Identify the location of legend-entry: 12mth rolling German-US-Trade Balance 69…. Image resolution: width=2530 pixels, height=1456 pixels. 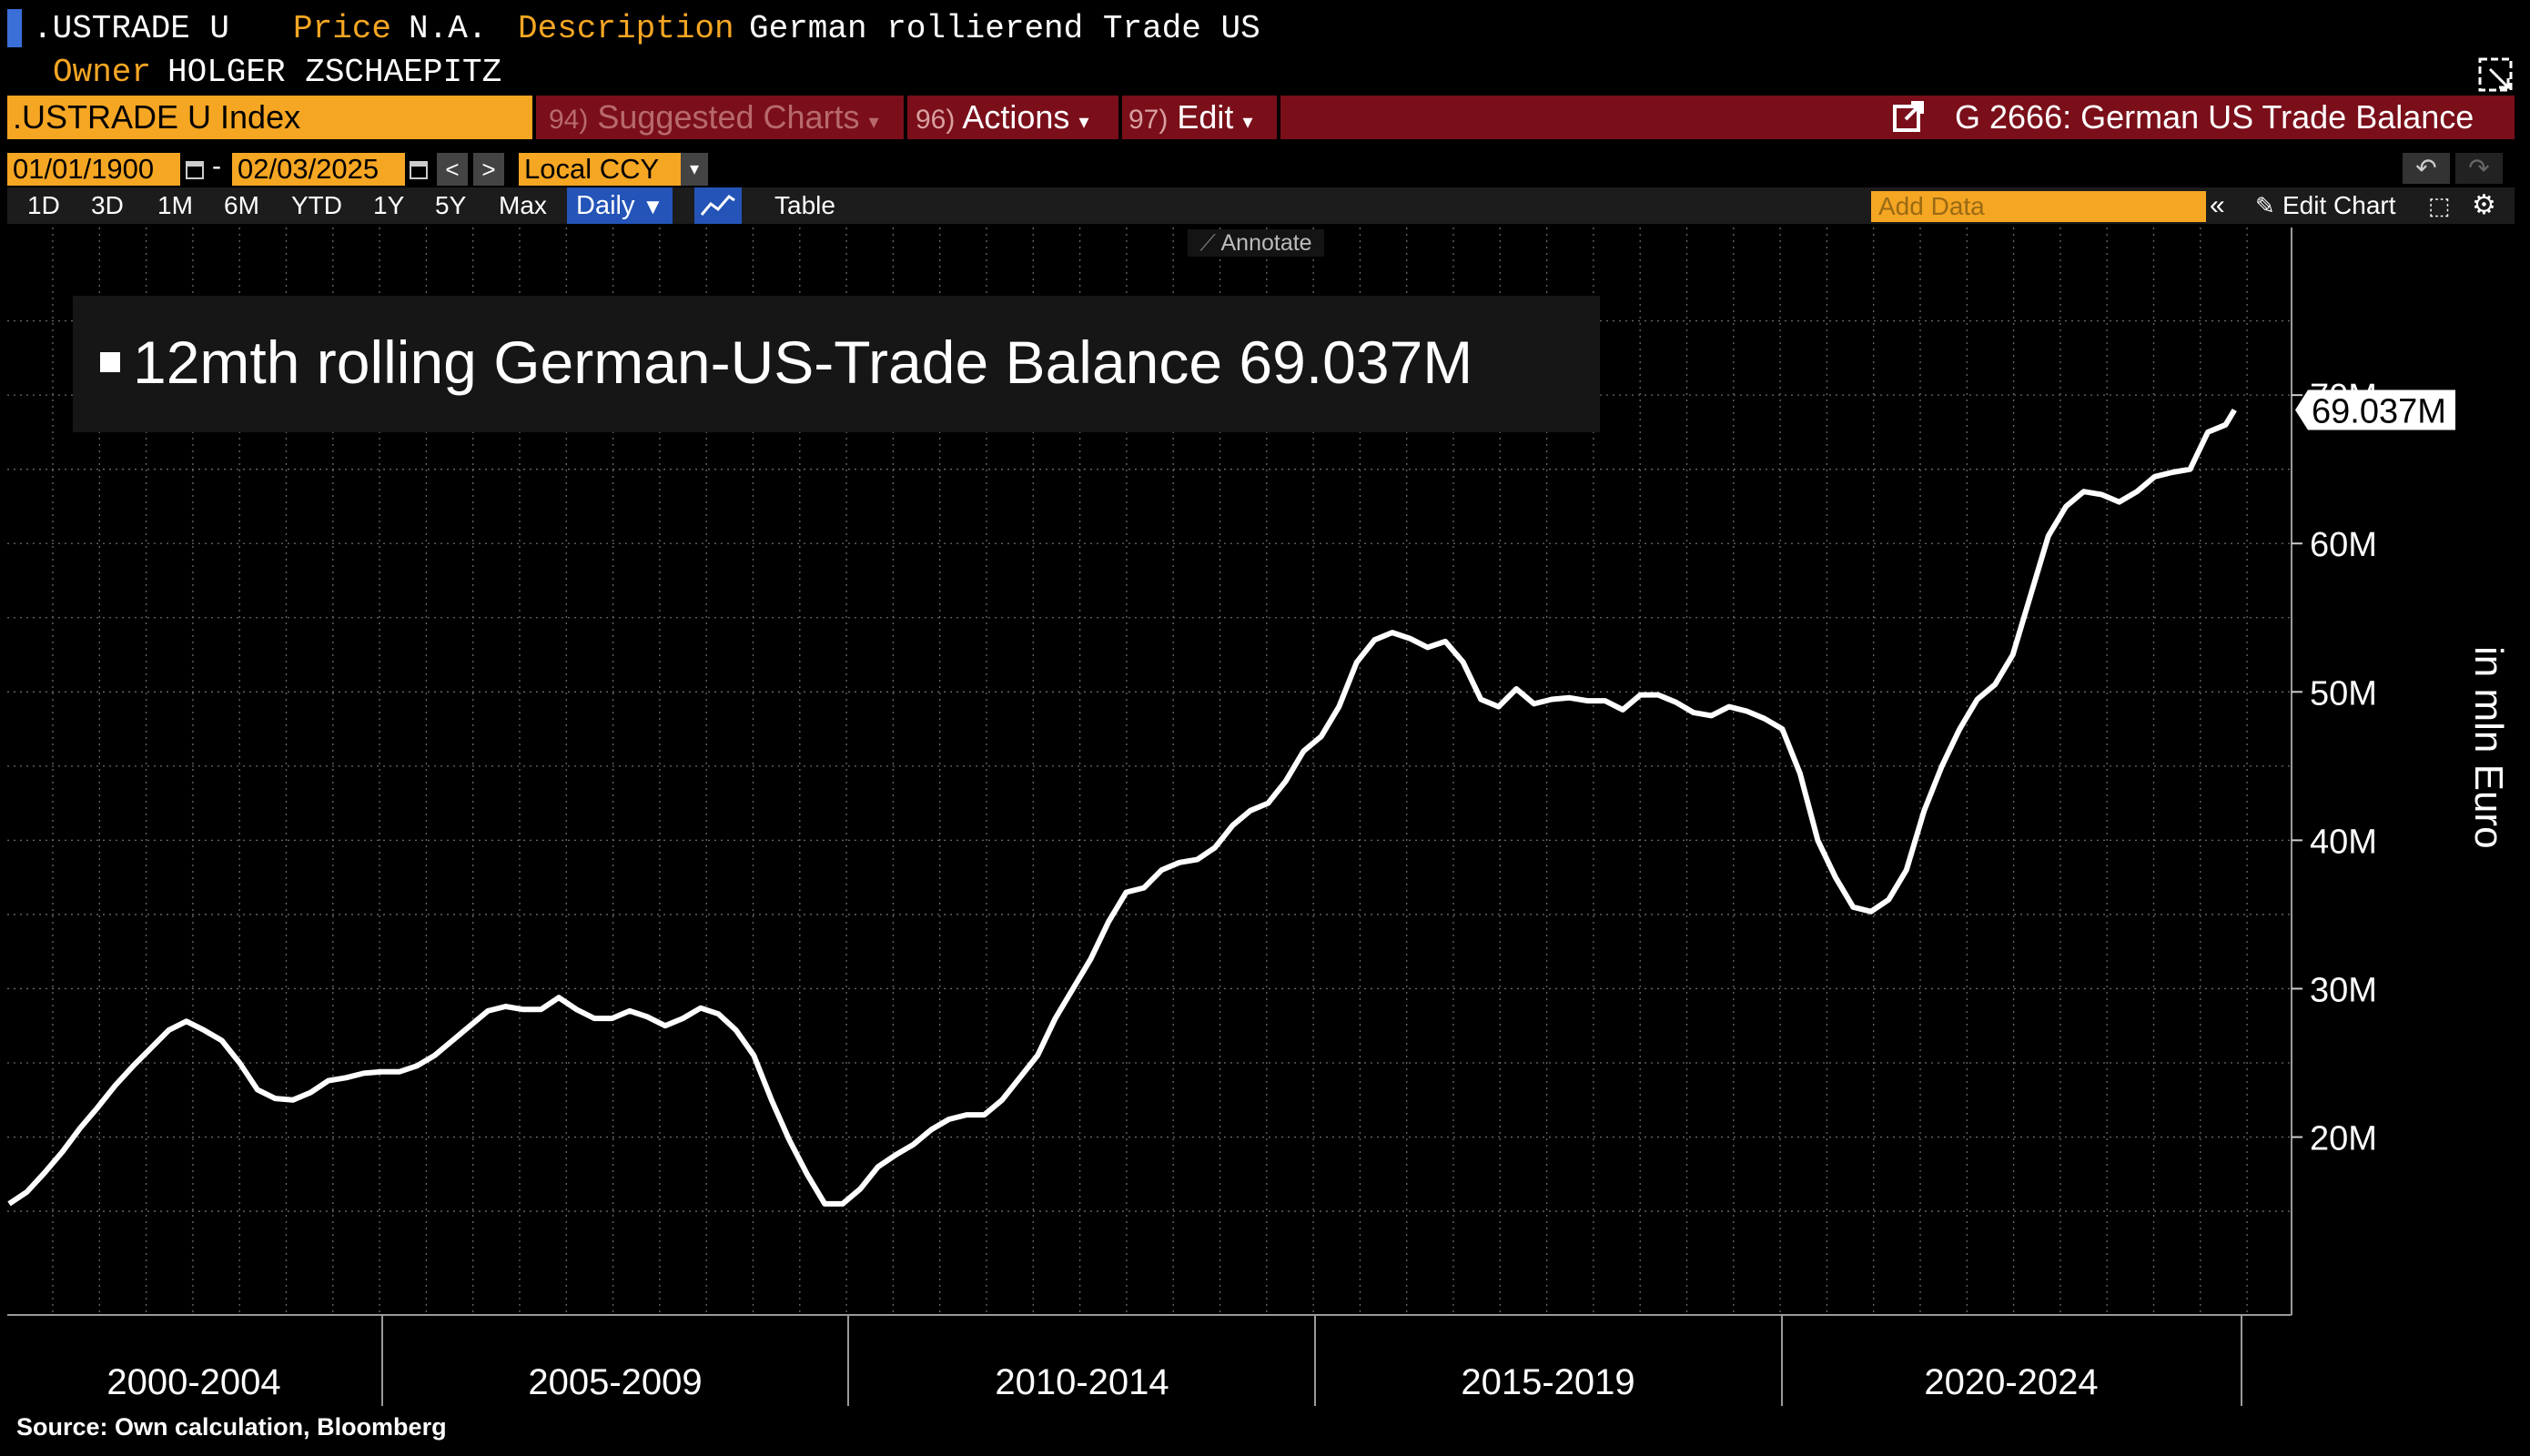
(786, 363).